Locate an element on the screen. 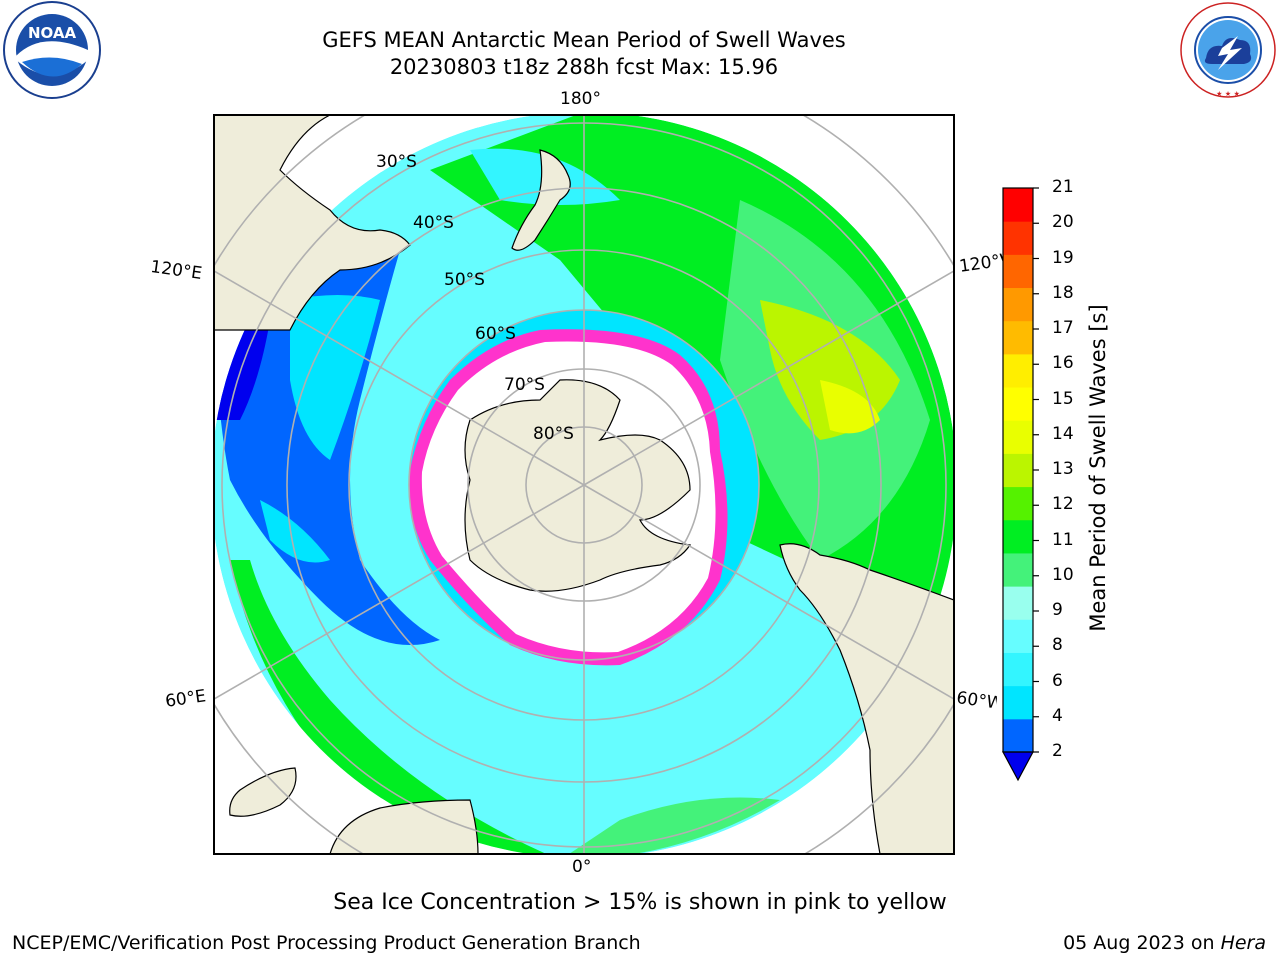 The image size is (1280, 960). colorbar-tick-label: 4 is located at coordinates (1057, 715).